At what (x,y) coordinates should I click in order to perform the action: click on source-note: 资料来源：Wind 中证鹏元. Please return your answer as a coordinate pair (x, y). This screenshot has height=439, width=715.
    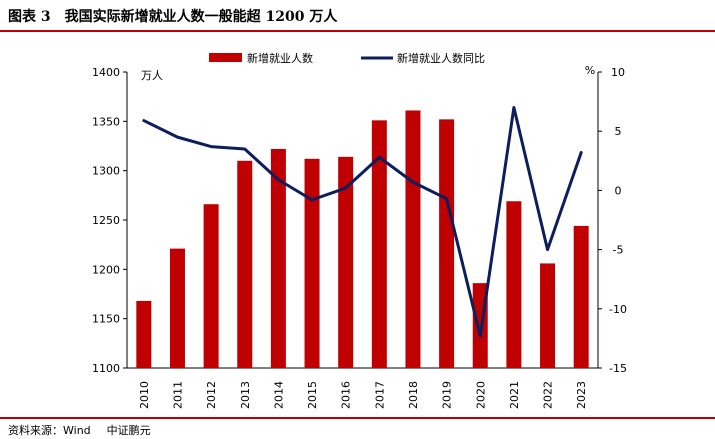
    Looking at the image, I should click on (79, 430).